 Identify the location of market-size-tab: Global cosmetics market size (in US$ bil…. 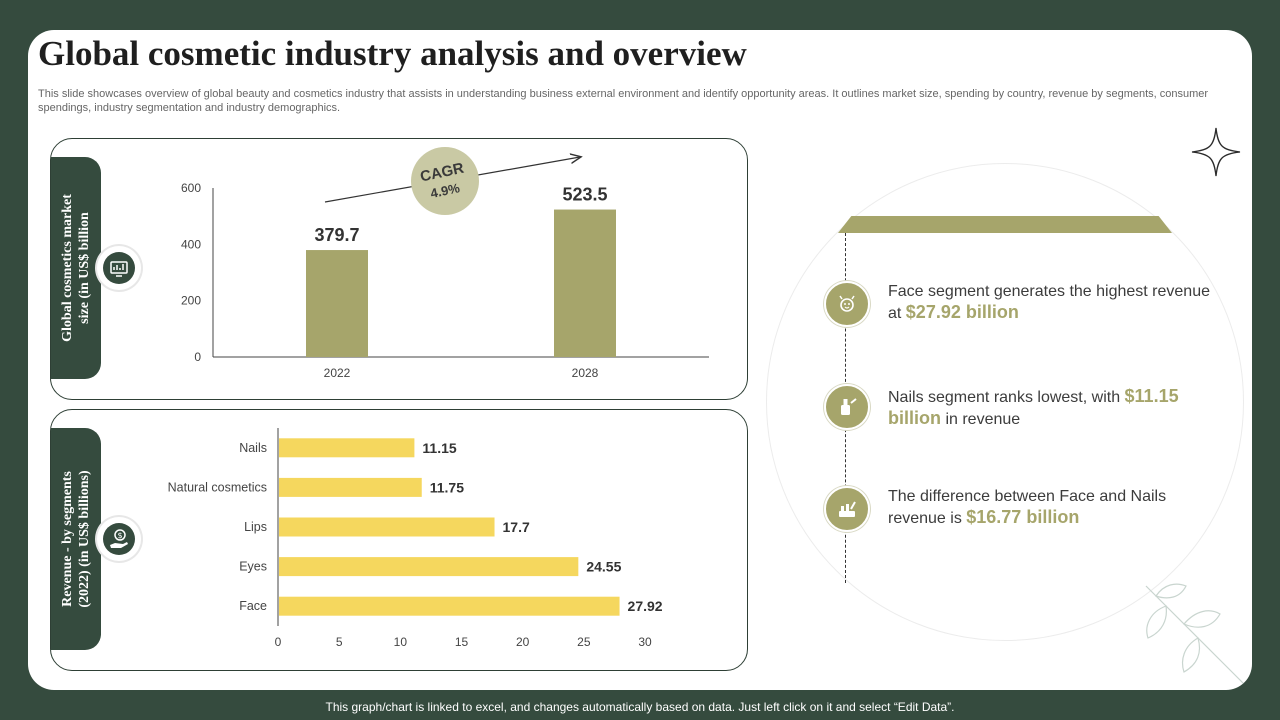
(76, 268).